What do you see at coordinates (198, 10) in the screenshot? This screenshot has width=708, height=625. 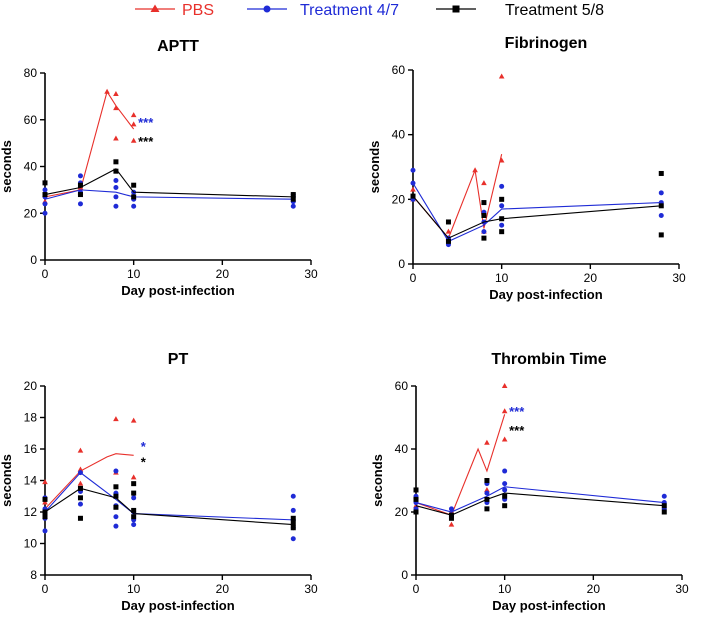 I see `legend-label-pbs: PBS` at bounding box center [198, 10].